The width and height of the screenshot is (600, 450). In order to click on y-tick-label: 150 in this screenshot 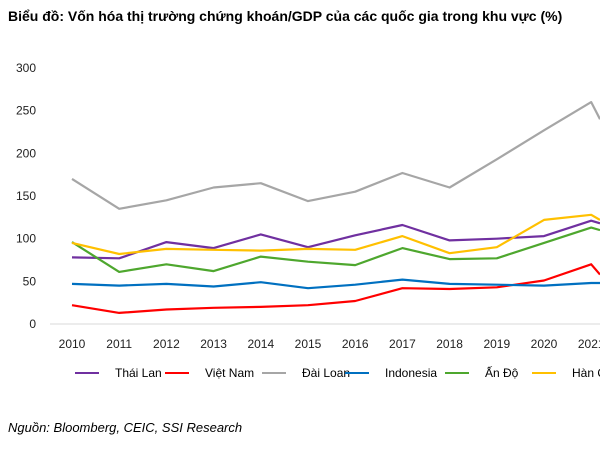, I will do `click(26, 196)`.